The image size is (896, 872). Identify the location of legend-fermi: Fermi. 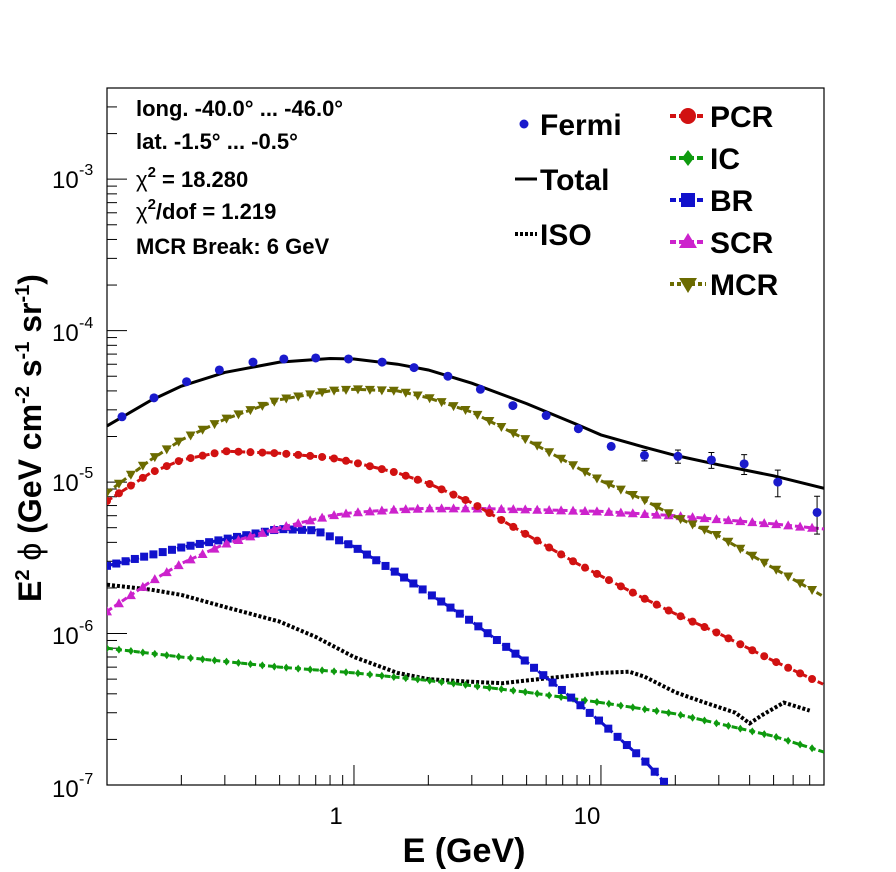
(570, 125).